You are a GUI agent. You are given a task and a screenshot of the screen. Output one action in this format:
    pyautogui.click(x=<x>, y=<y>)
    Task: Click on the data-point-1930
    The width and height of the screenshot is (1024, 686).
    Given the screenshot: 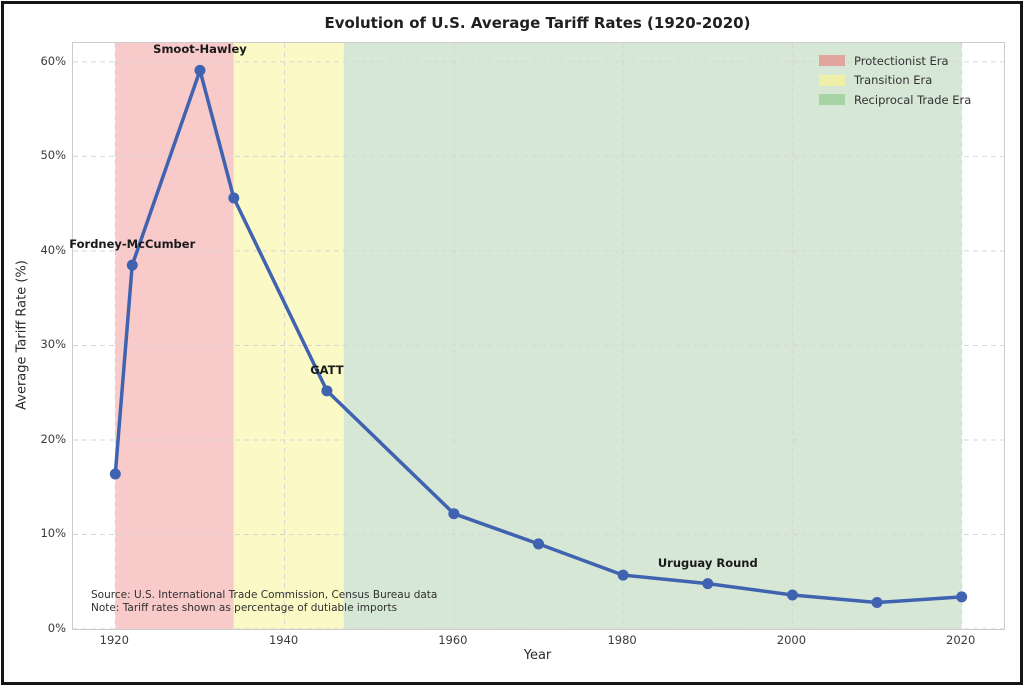 What is the action you would take?
    pyautogui.click(x=200, y=70)
    